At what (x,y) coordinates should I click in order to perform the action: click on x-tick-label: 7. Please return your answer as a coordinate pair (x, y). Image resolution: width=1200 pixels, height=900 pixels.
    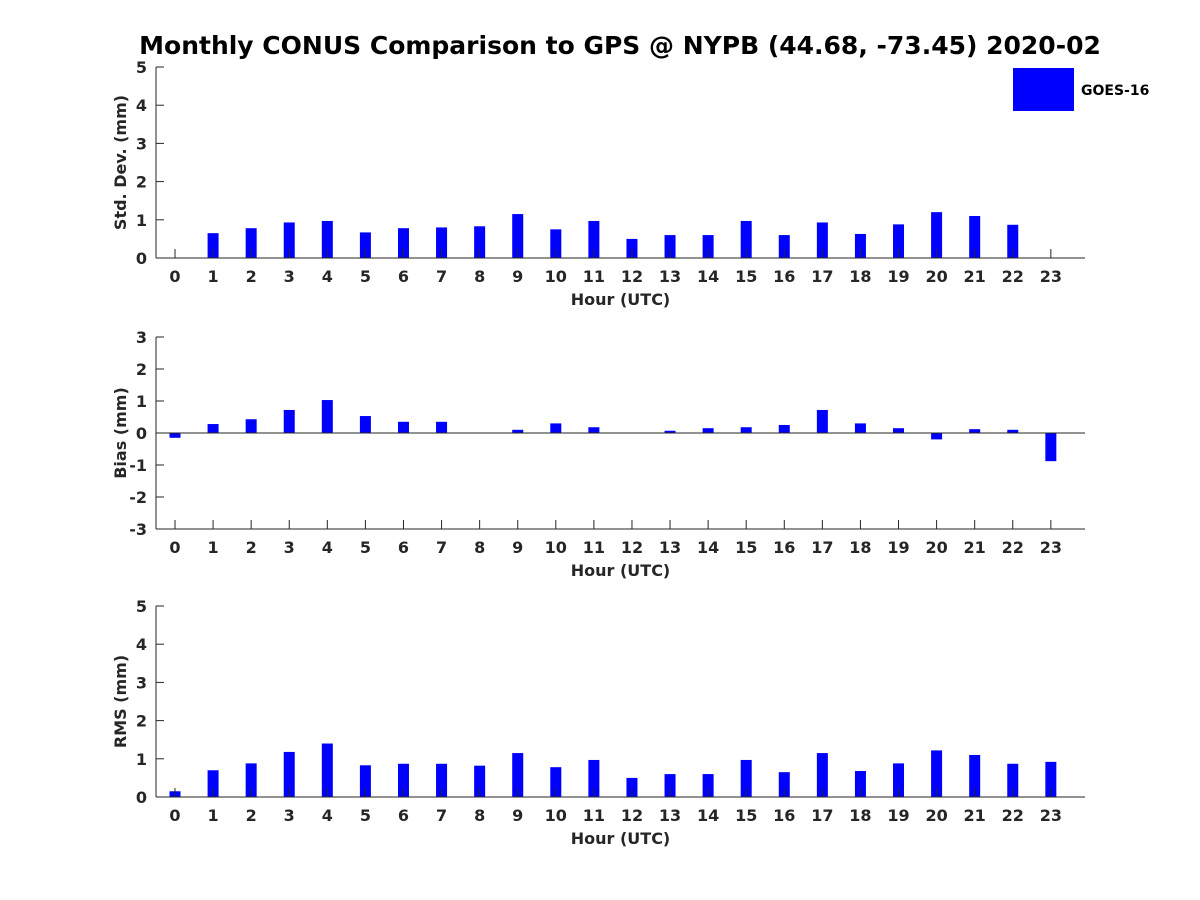
    Looking at the image, I should click on (441, 547).